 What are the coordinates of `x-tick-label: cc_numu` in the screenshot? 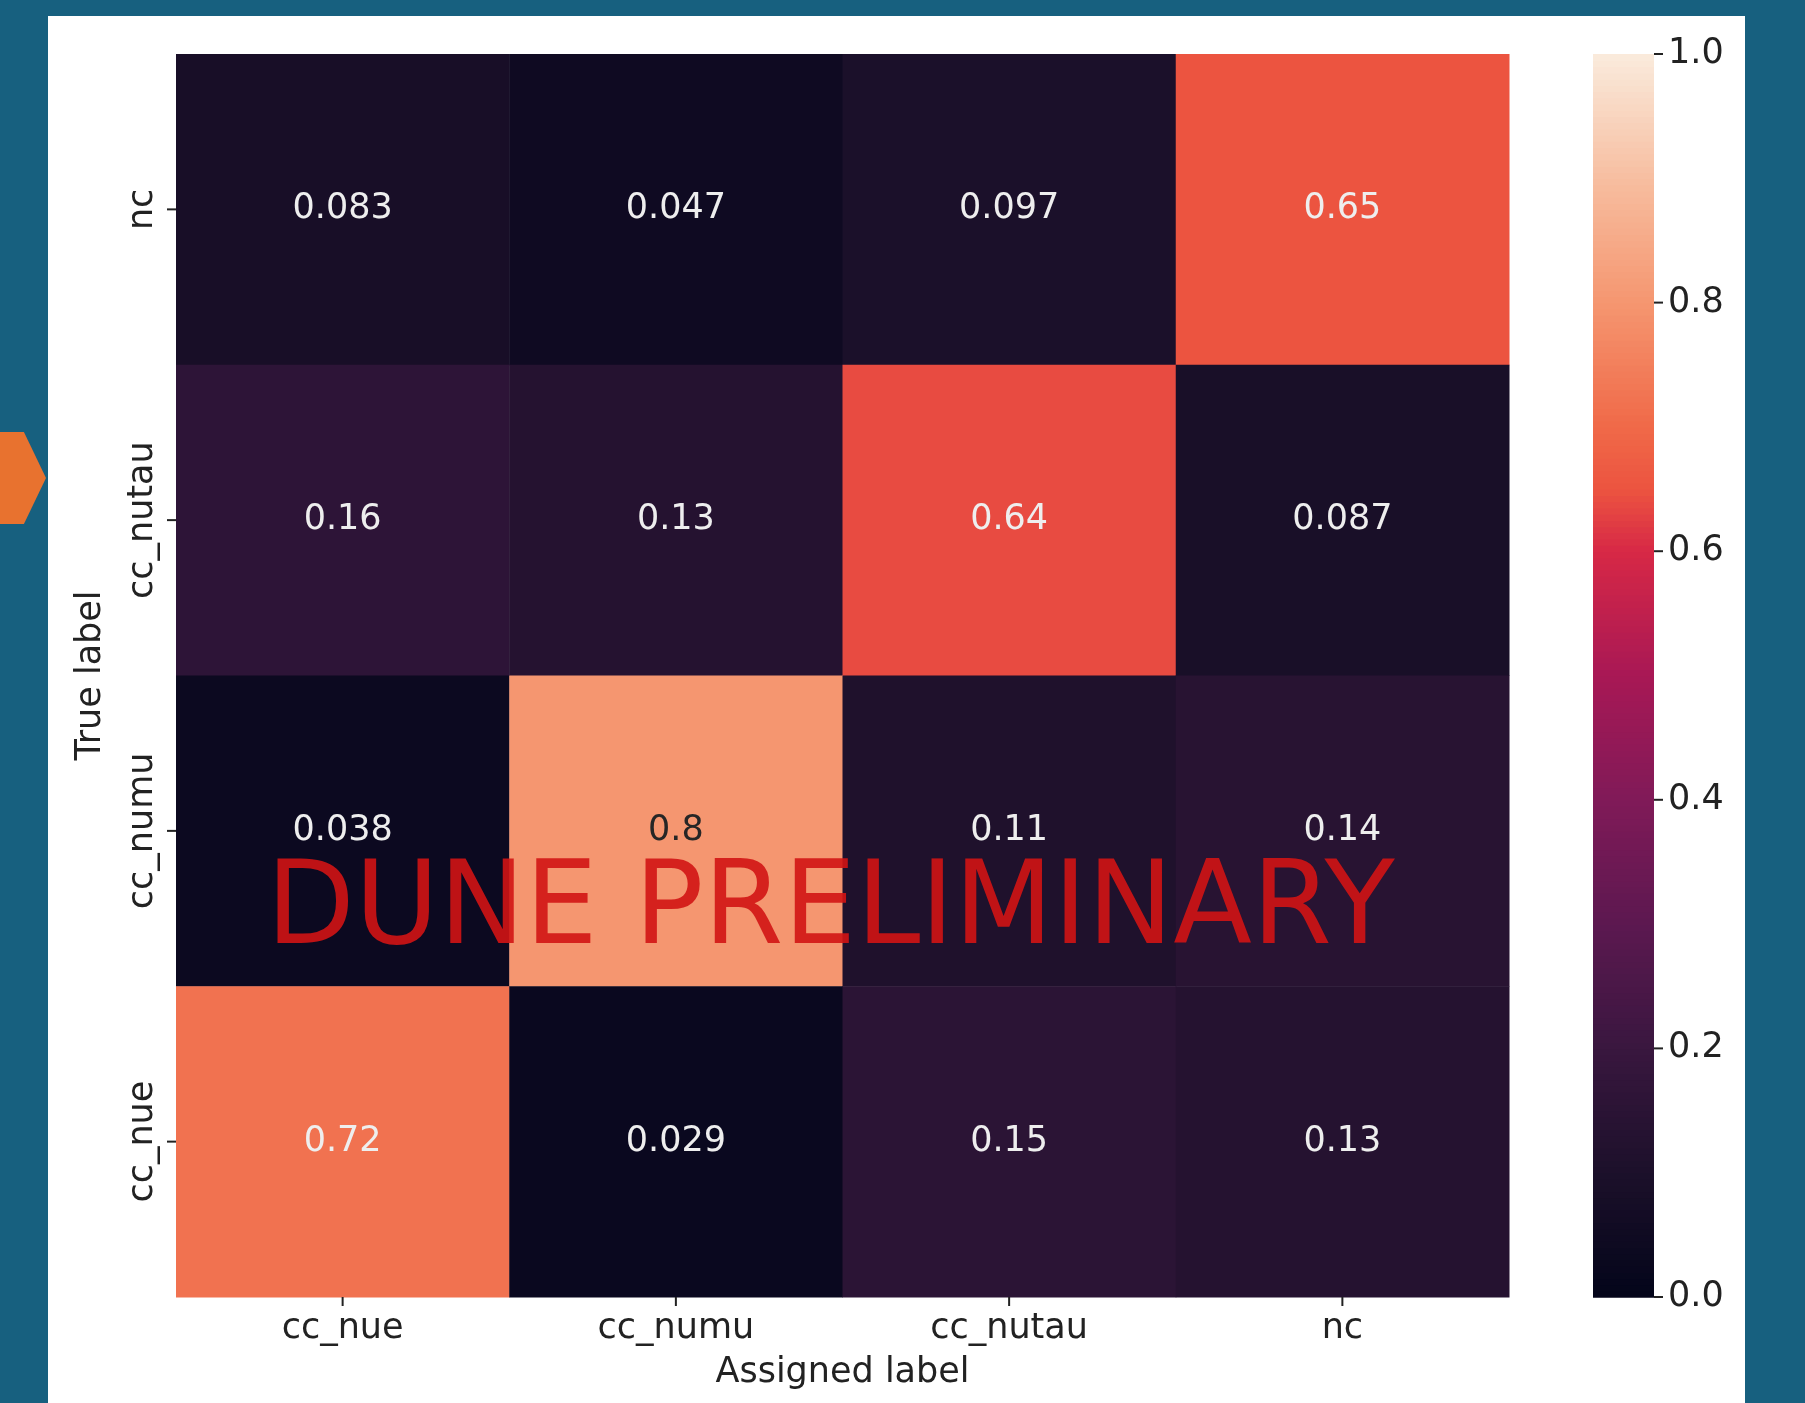 It's located at (676, 1325).